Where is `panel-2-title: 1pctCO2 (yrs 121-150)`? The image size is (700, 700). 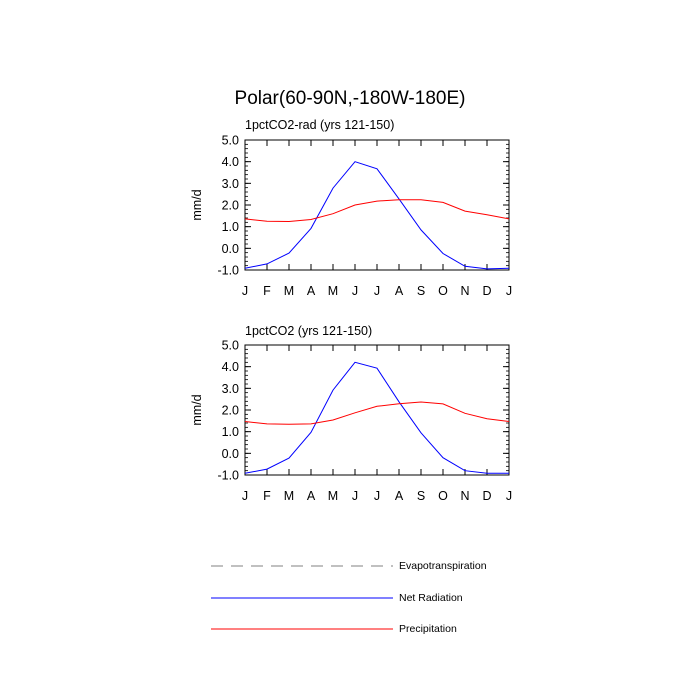
panel-2-title: 1pctCO2 (yrs 121-150) is located at coordinates (309, 331).